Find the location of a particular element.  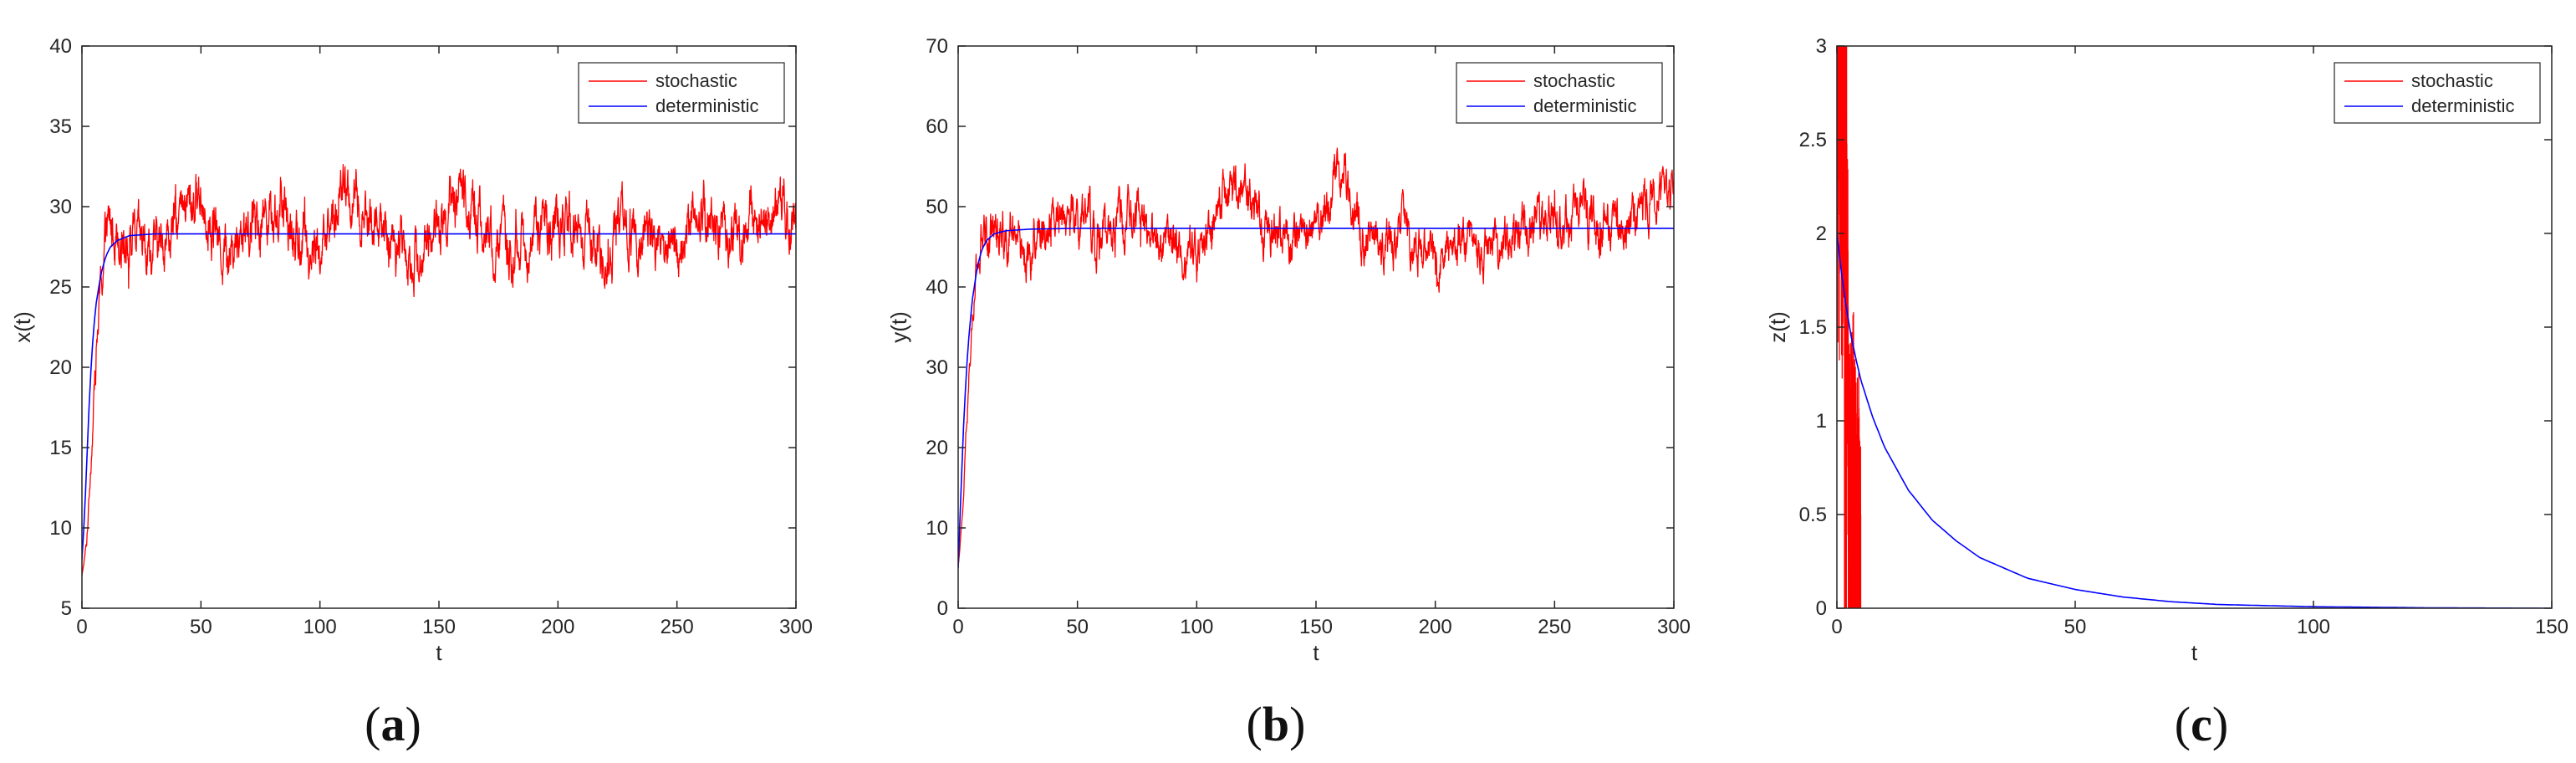

y-tick-label: 35 is located at coordinates (60, 126).